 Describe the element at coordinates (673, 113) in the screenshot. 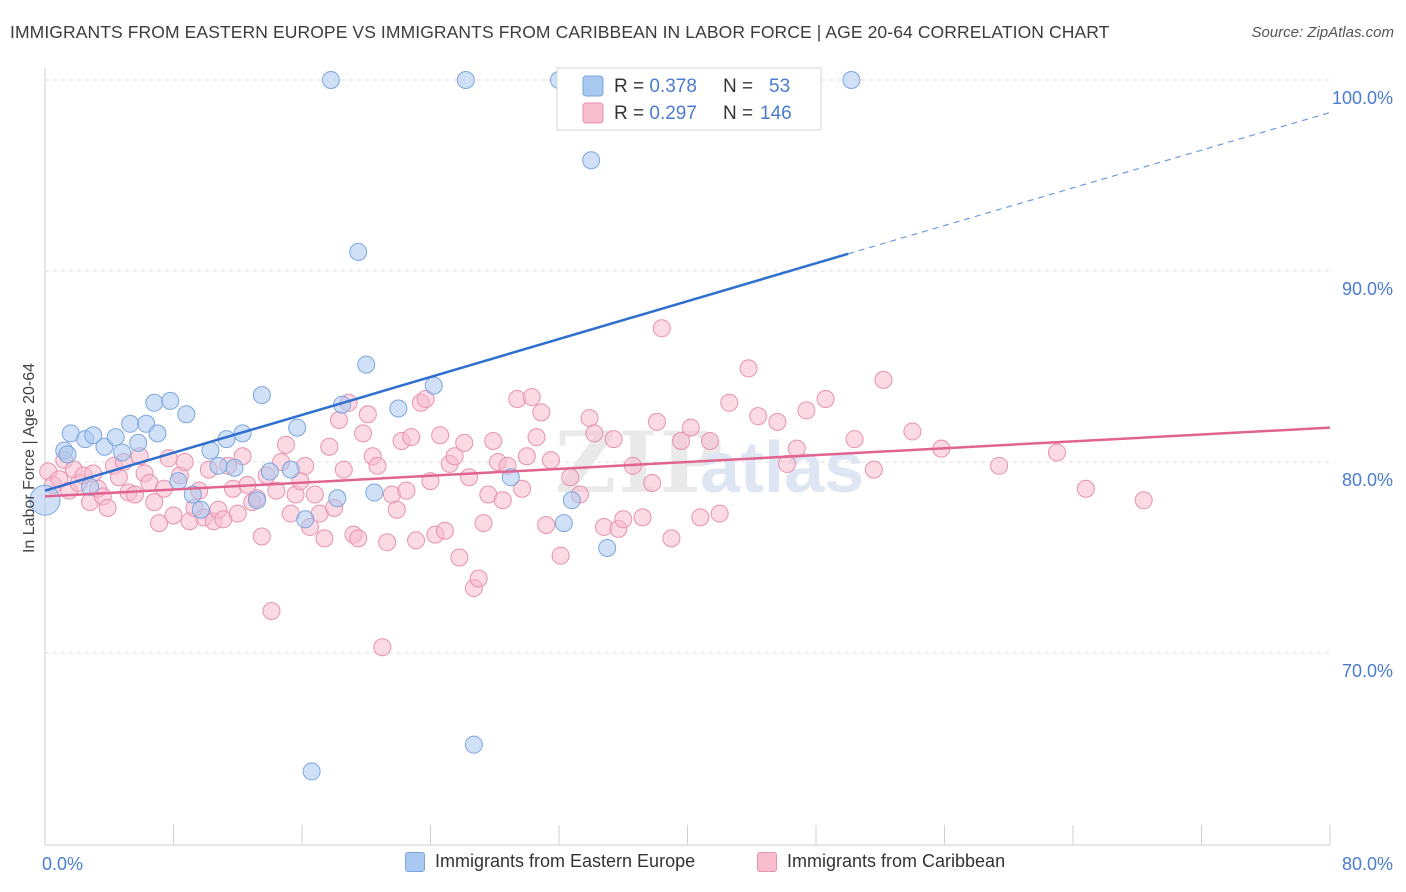

I see `legend-r-value: 0.297` at that location.